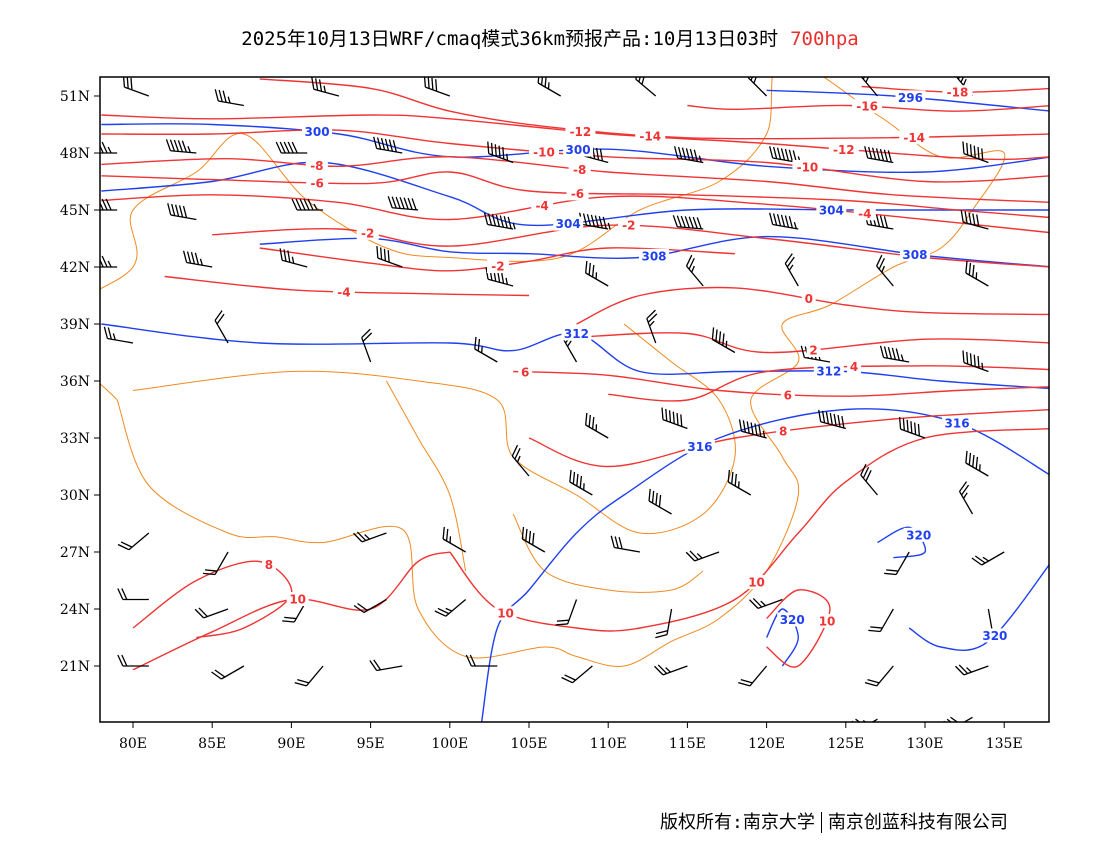 Image resolution: width=1100 pixels, height=850 pixels. I want to click on temperature-contour-label: 4, so click(854, 367).